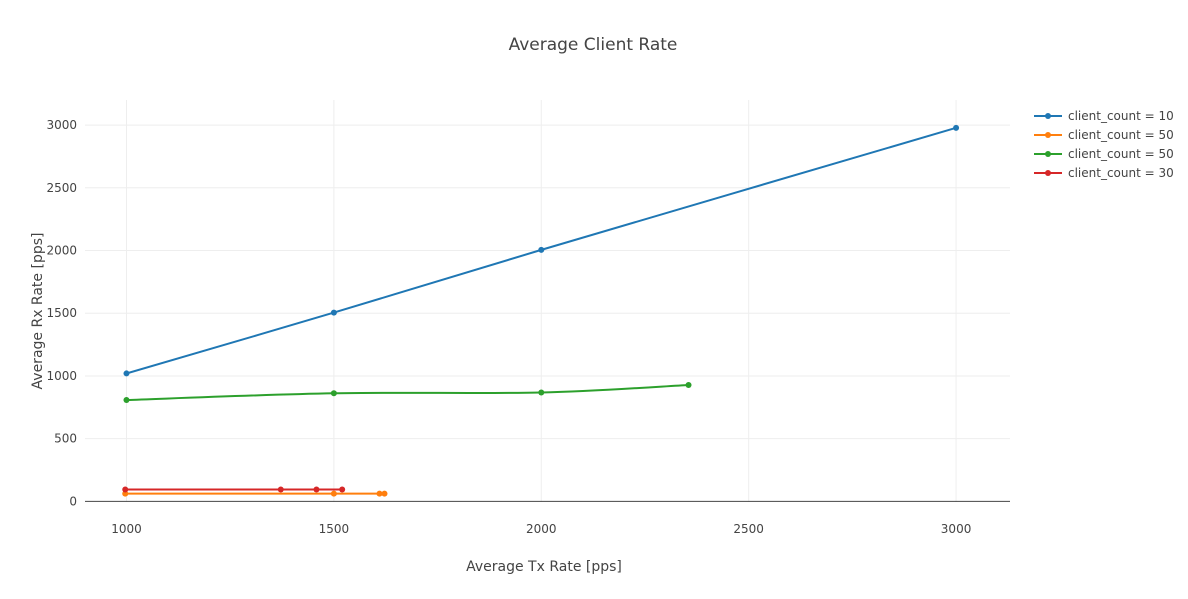  I want to click on y-tick-label: 1000, so click(61, 376).